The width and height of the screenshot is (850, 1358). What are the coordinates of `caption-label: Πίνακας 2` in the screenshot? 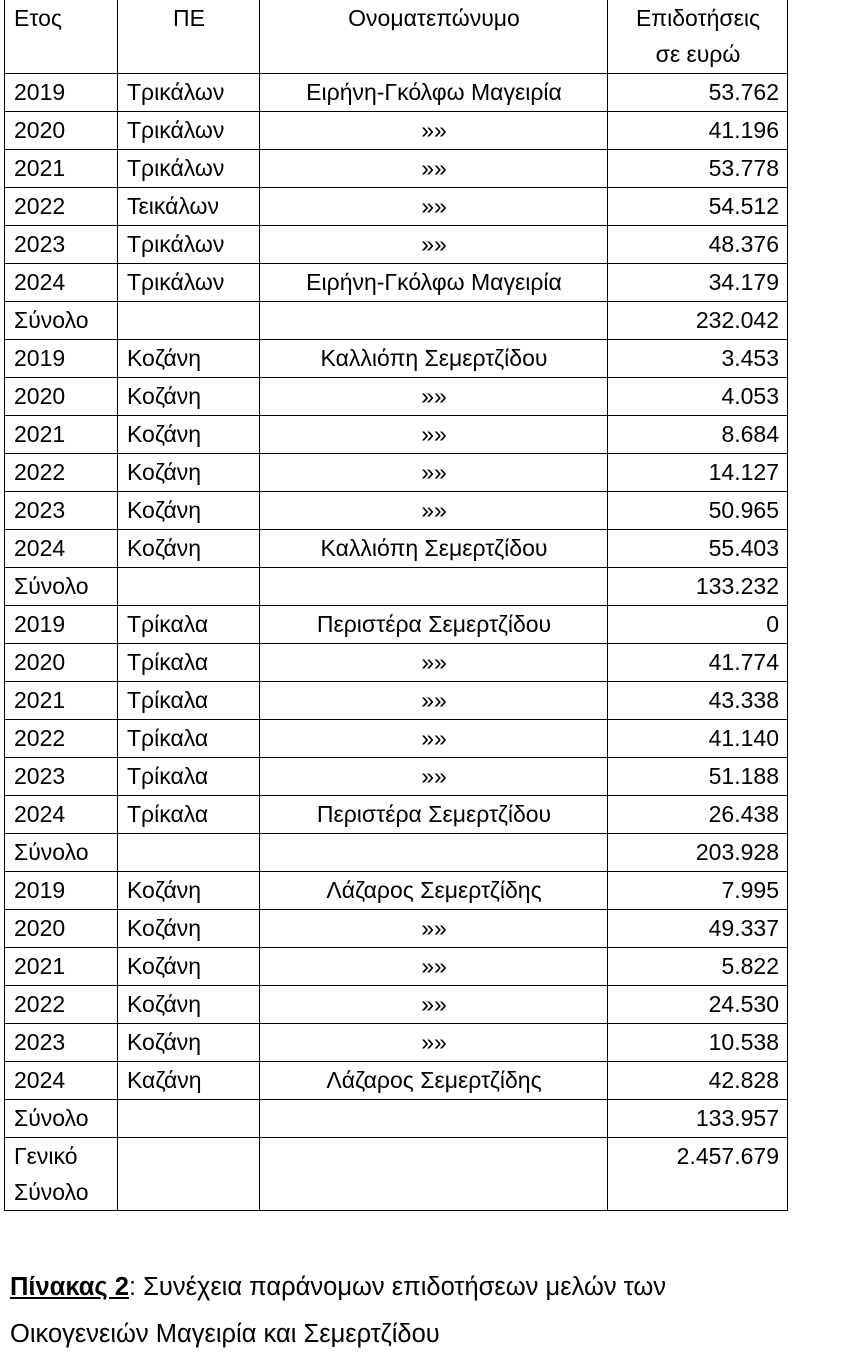 It's located at (69, 1287).